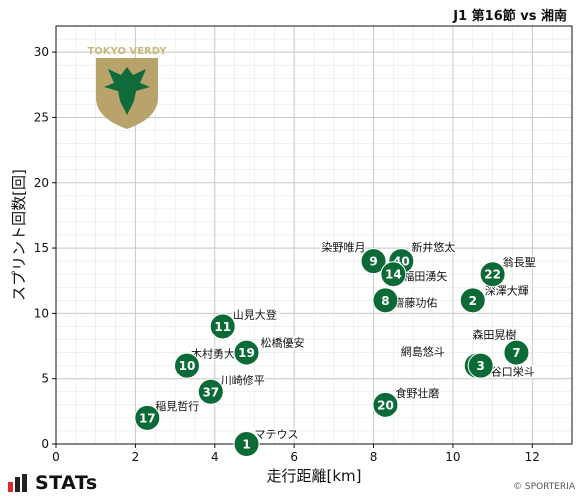  I want to click on x-tick-label: 8, so click(374, 457).